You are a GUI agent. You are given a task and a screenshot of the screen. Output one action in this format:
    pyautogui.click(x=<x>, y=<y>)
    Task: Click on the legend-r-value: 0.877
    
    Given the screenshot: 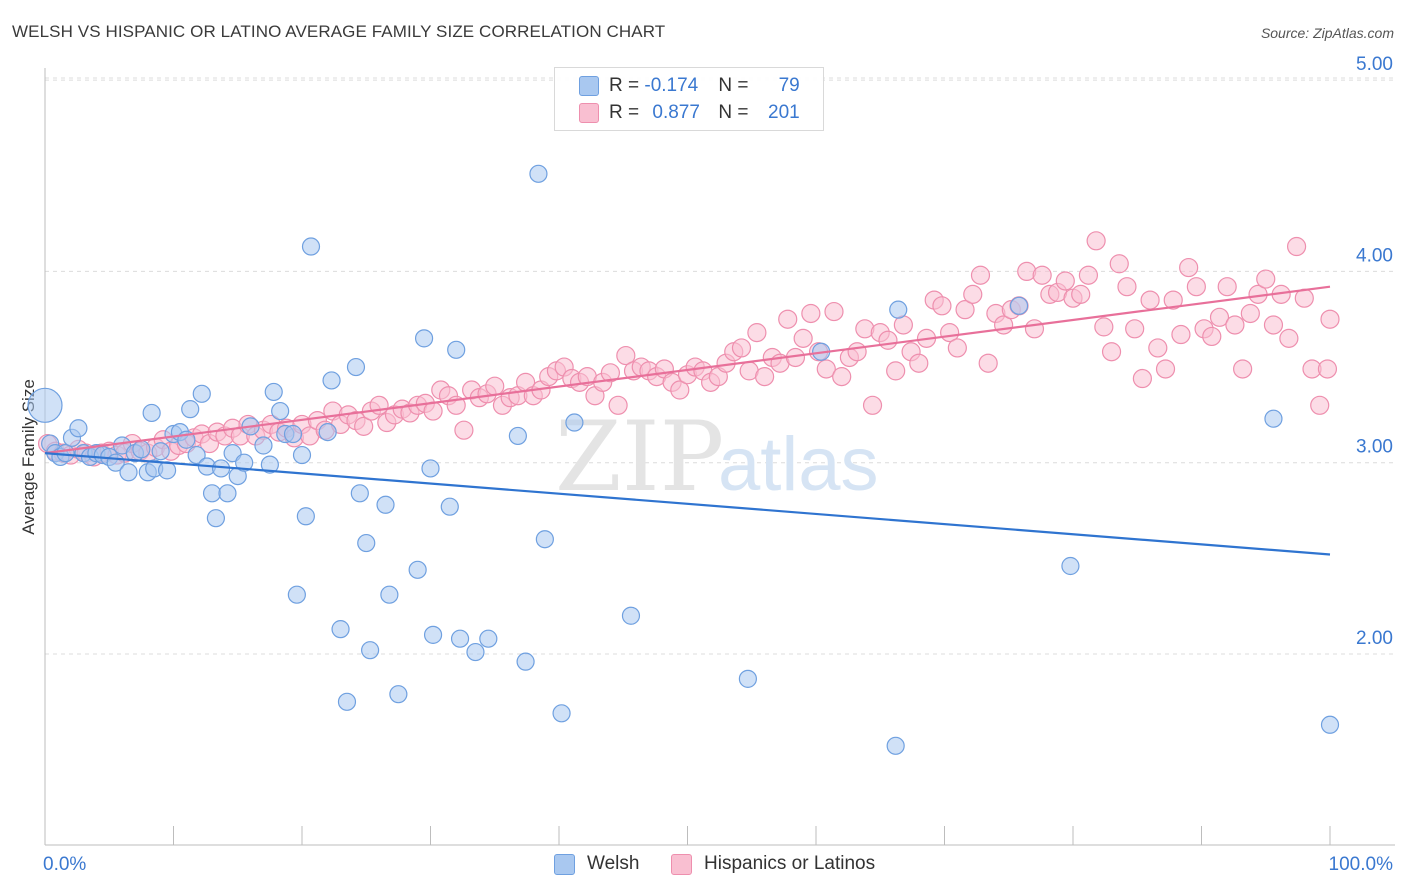 What is the action you would take?
    pyautogui.click(x=676, y=112)
    